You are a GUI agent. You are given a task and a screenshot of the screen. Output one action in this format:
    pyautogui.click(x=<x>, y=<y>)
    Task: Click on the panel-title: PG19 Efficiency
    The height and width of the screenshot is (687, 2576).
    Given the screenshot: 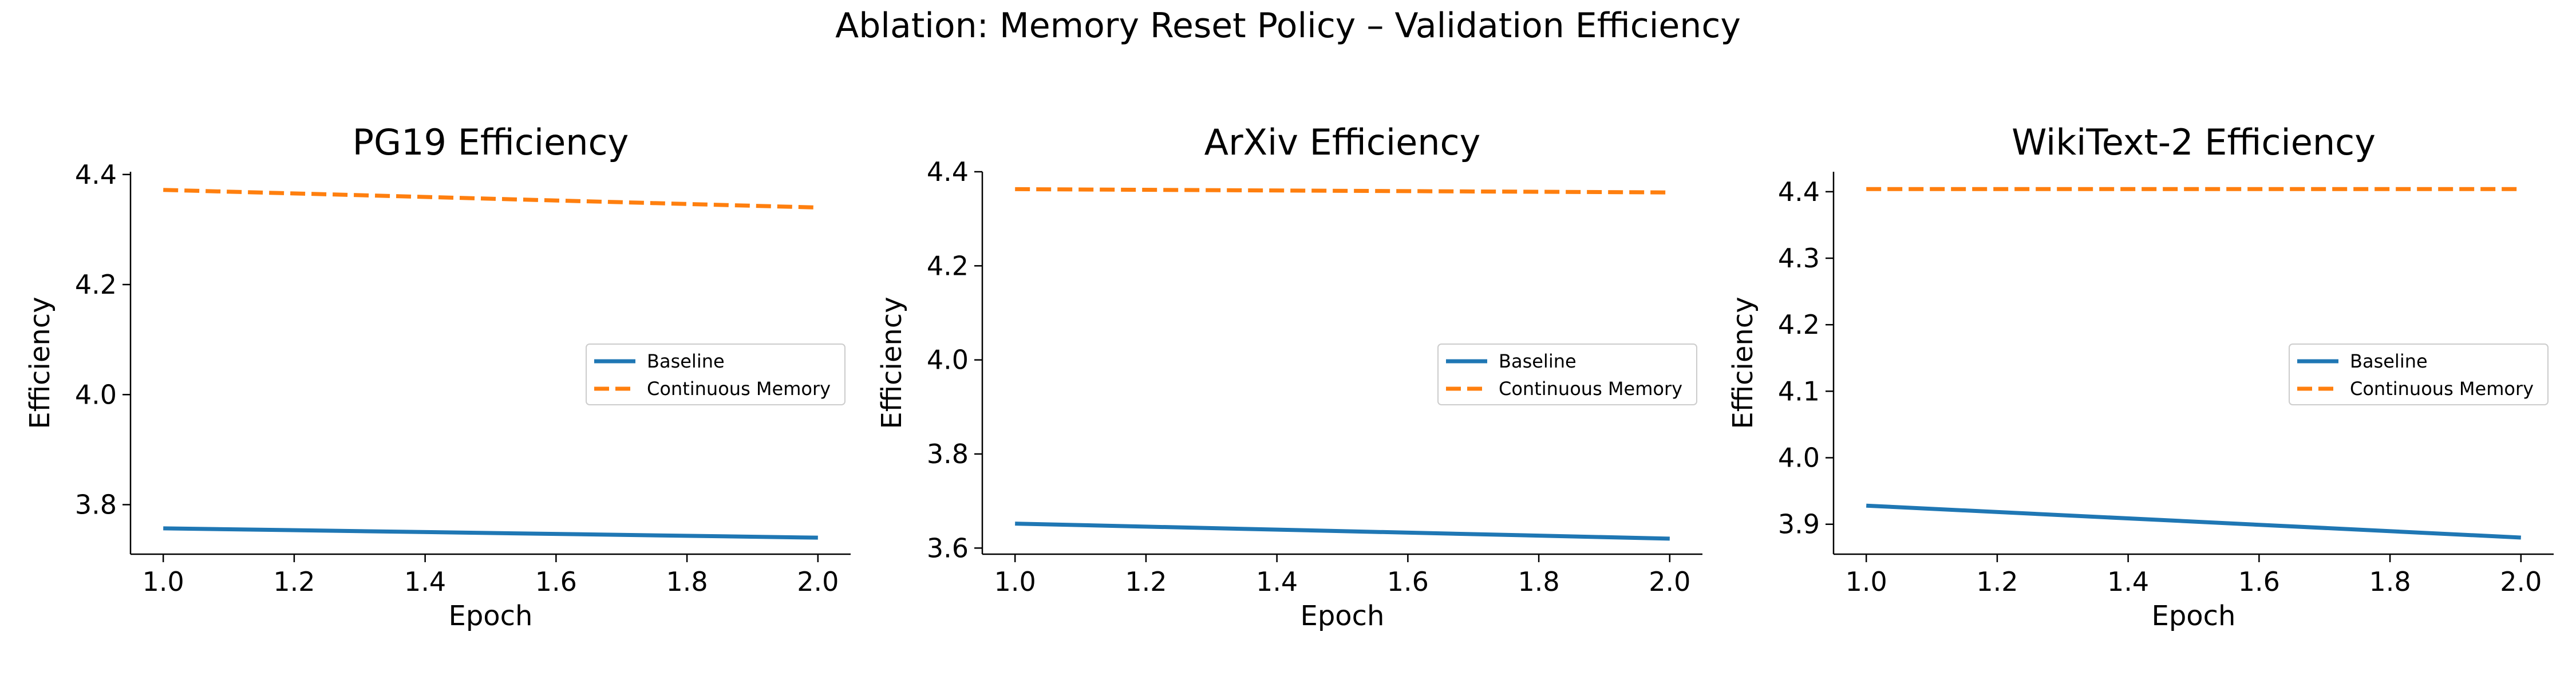 What is the action you would take?
    pyautogui.click(x=491, y=142)
    